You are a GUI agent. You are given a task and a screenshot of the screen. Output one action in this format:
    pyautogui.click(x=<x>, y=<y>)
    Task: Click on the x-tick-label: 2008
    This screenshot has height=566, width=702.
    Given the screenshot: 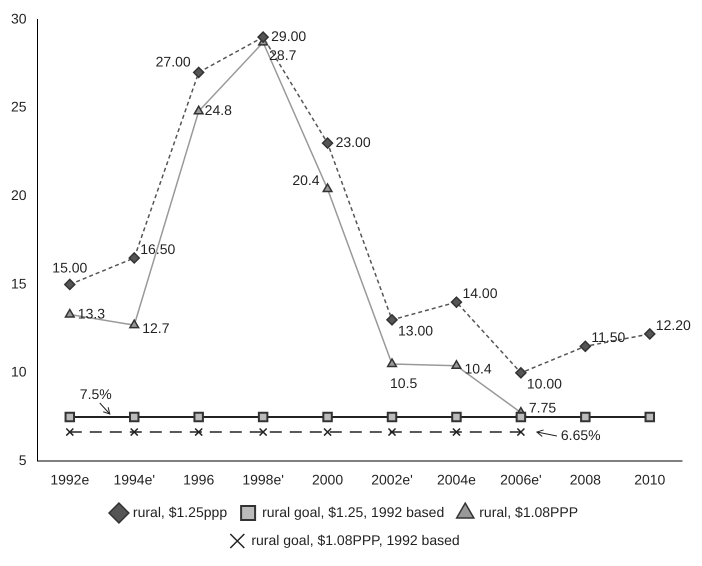 What is the action you would take?
    pyautogui.click(x=586, y=479)
    